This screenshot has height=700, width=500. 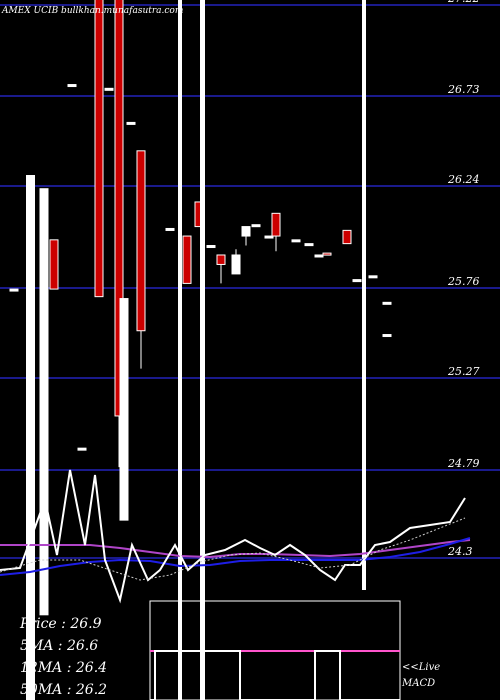 What do you see at coordinates (63, 690) in the screenshot?
I see `ma50-readout: 50MA : 26.2` at bounding box center [63, 690].